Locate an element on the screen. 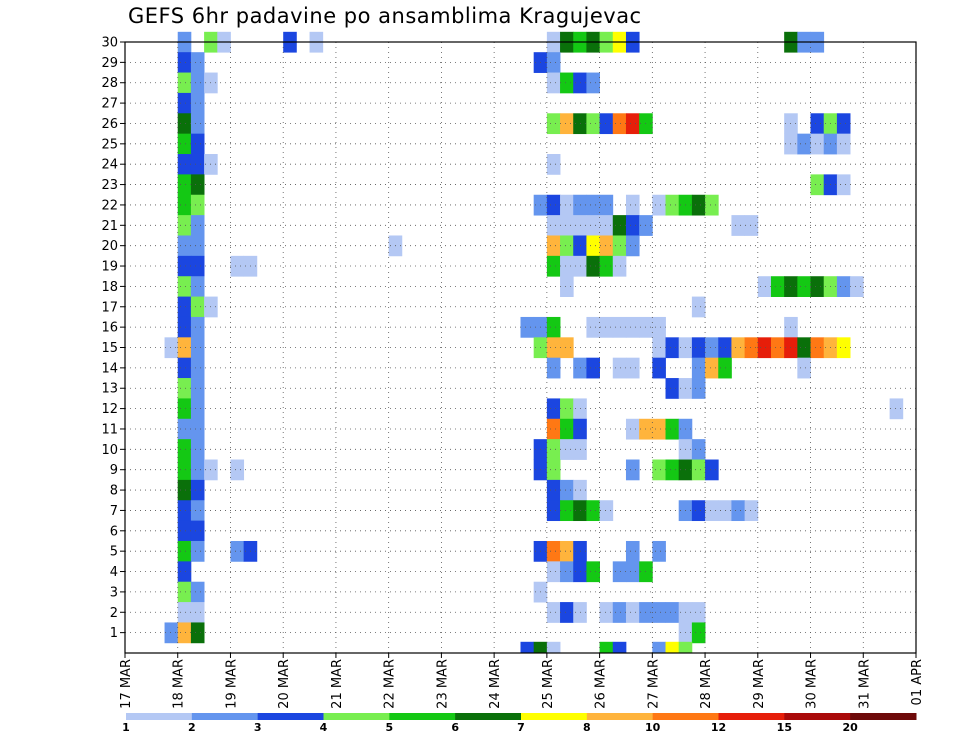  y-tick-label: 16 is located at coordinates (109, 328).